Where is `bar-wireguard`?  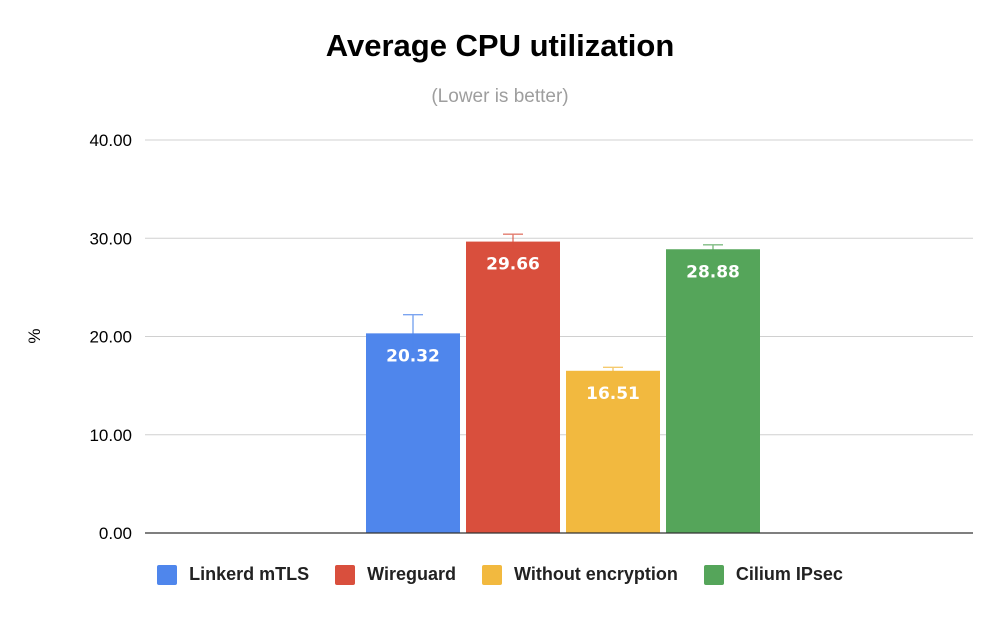
bar-wireguard is located at coordinates (513, 387).